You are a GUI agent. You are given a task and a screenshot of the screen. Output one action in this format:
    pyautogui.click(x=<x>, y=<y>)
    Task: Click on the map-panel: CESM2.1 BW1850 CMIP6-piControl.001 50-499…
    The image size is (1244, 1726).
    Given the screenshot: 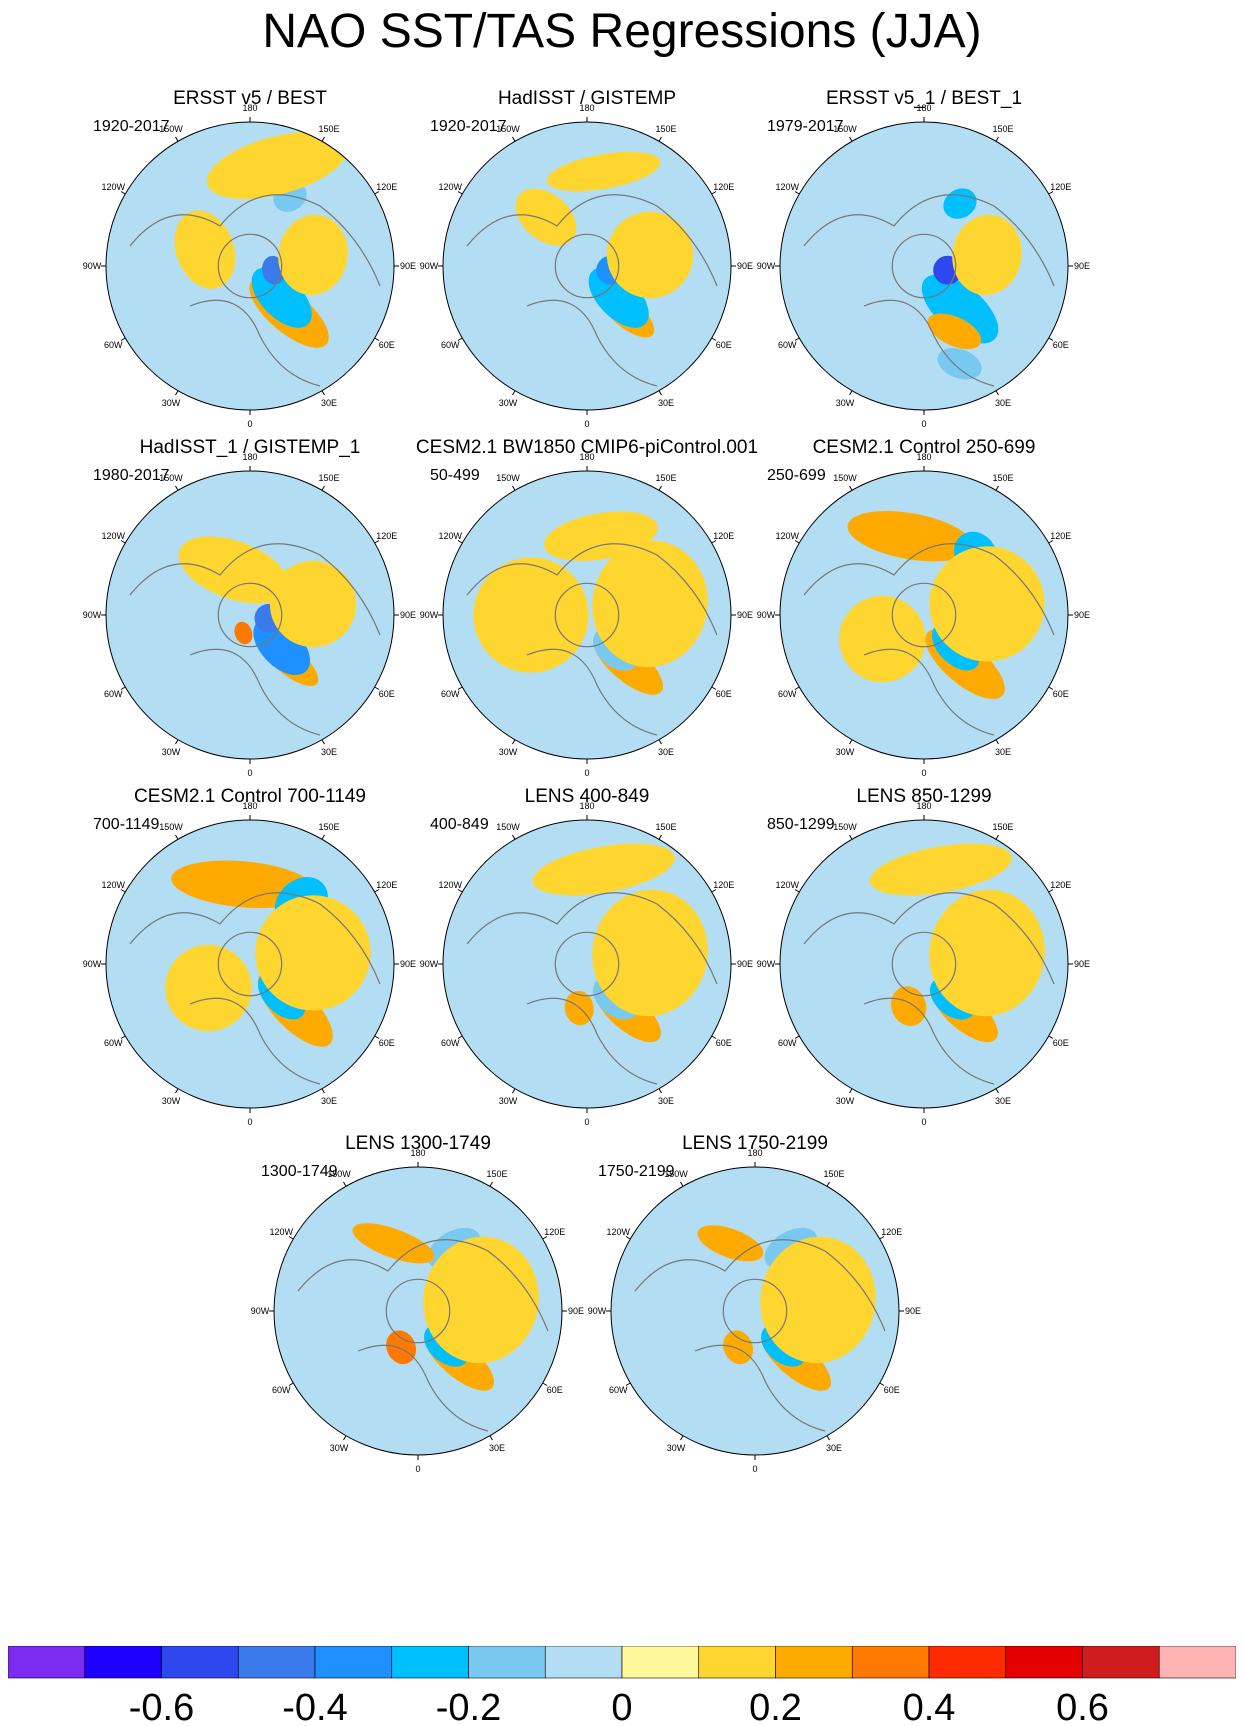 What is the action you would take?
    pyautogui.click(x=587, y=622)
    